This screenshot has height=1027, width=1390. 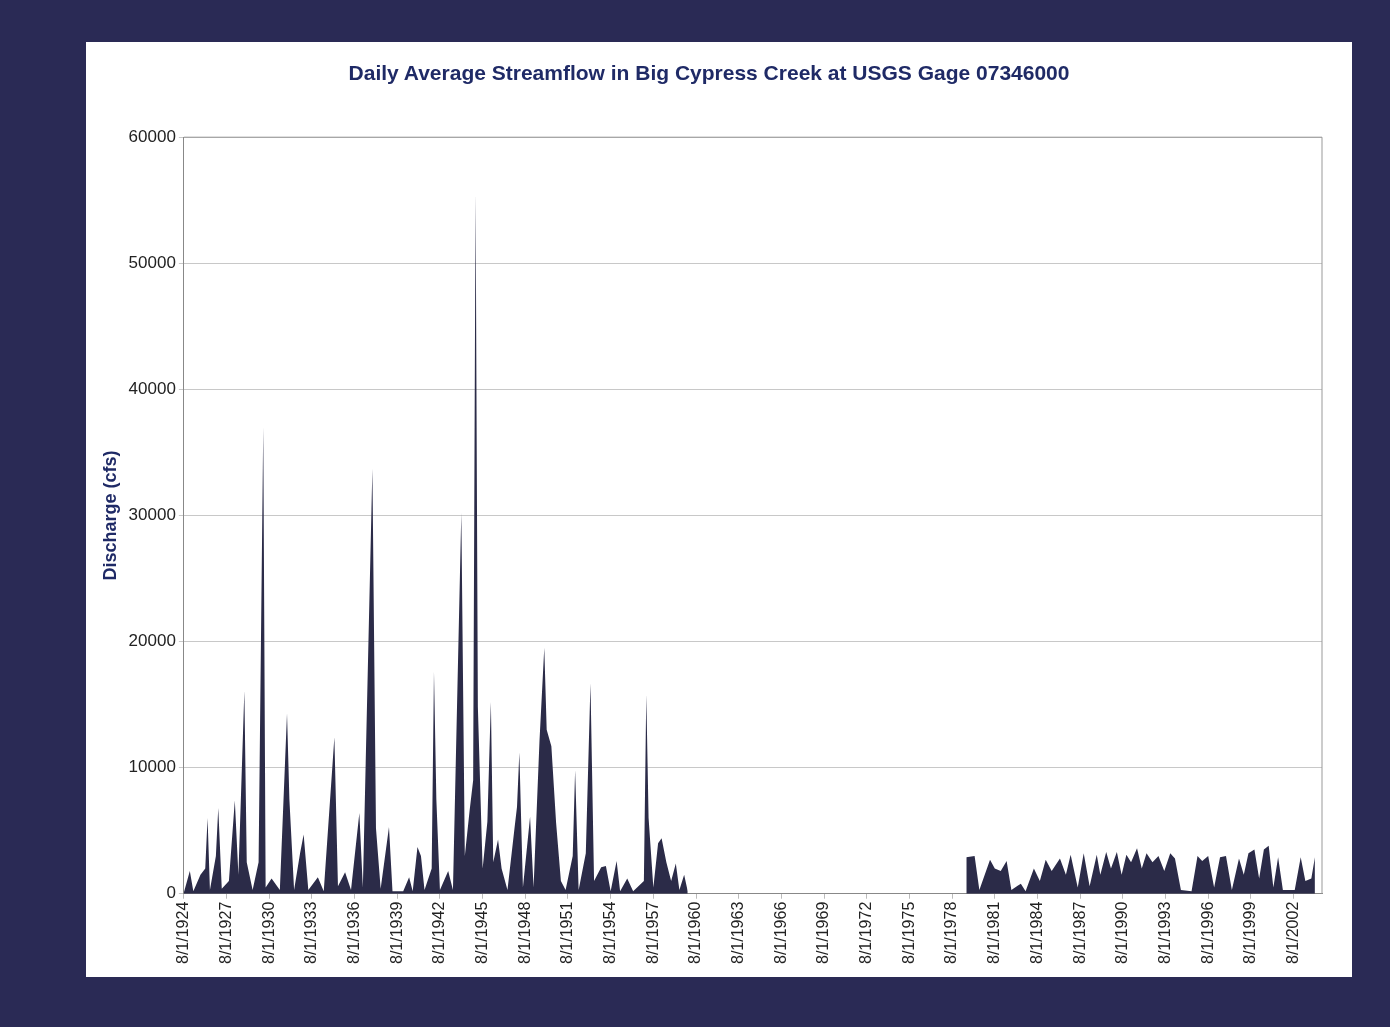 I want to click on x-tick-label: 8/1/1984, so click(x=1036, y=932).